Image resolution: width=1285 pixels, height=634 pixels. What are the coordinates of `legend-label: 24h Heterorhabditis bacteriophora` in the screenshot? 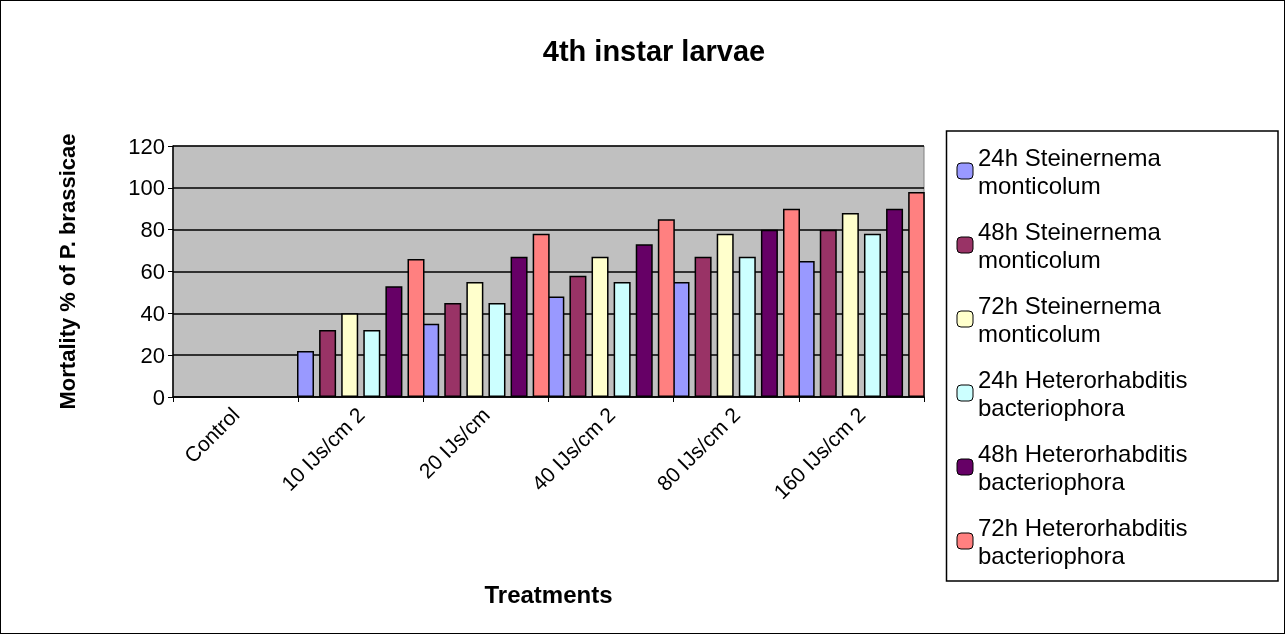 It's located at (1086, 393).